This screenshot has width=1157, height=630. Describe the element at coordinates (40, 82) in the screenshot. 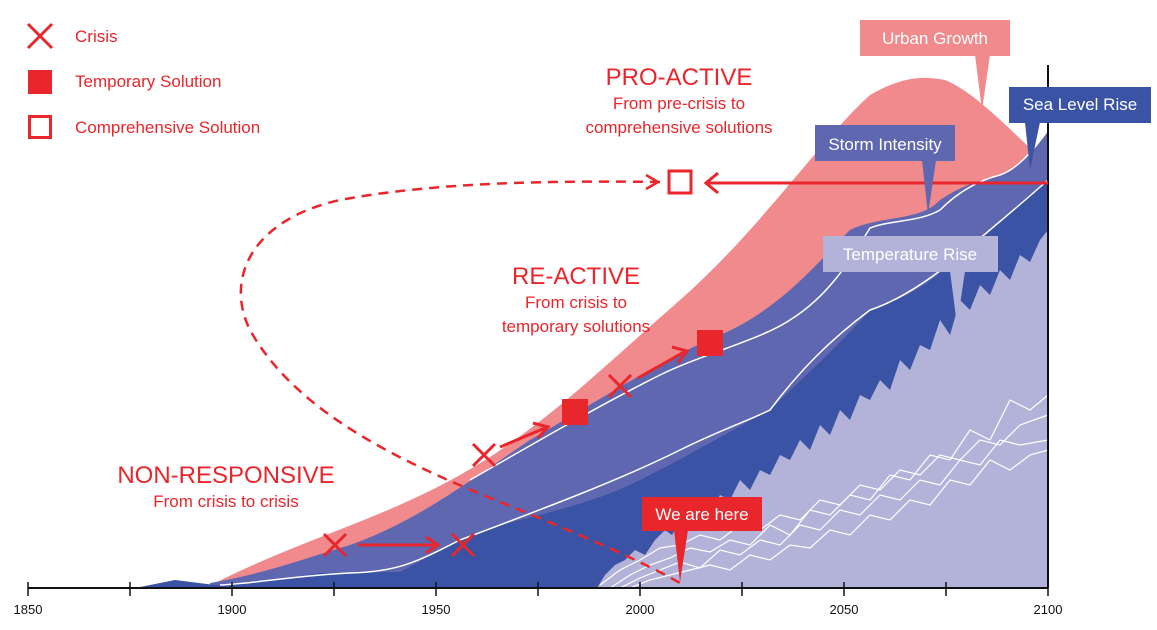

I see `temporary-solution-icon` at that location.